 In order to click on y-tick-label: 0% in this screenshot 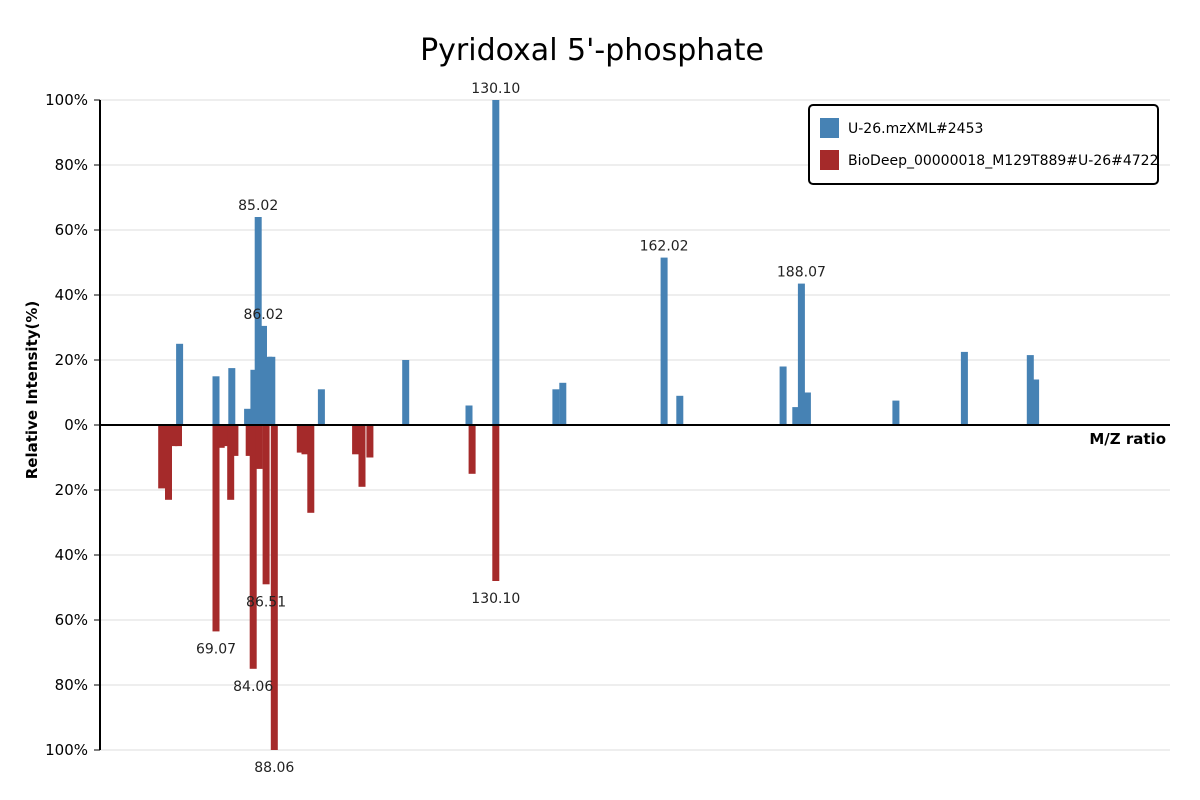, I will do `click(76, 425)`.